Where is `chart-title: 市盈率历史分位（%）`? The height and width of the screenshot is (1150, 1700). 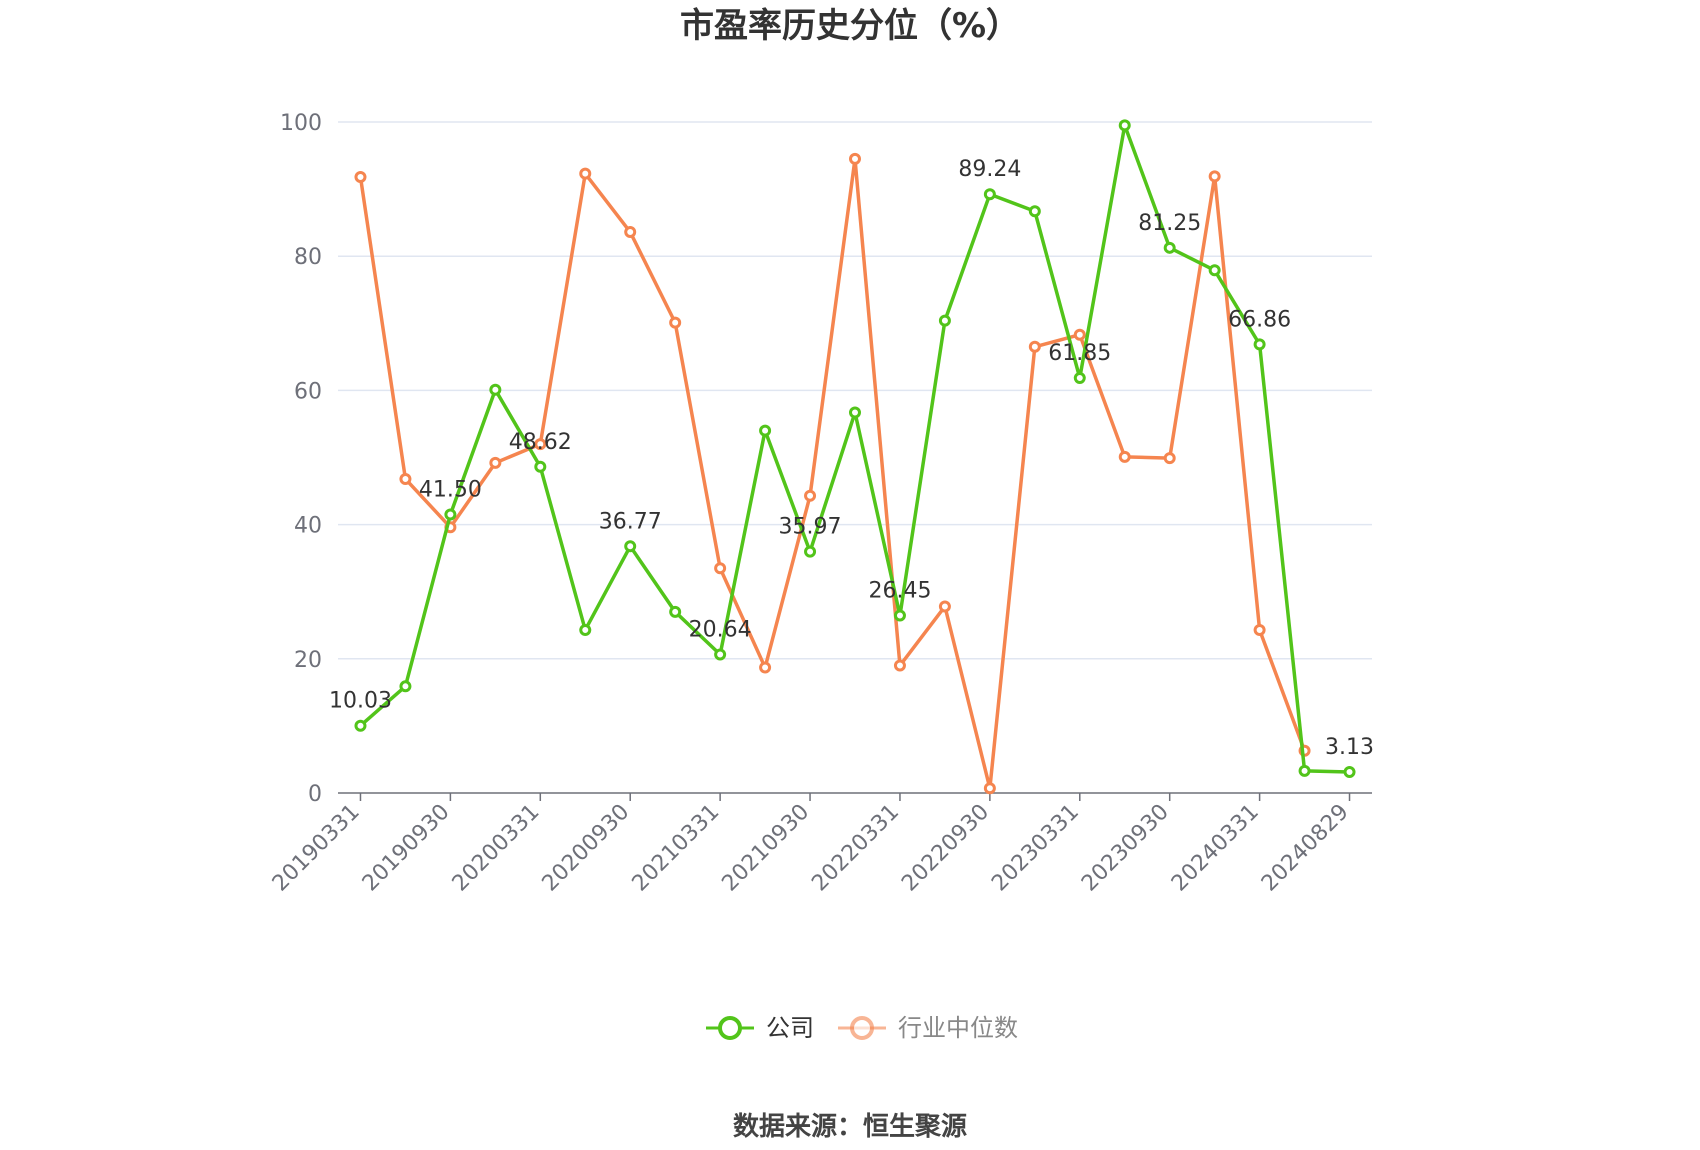
chart-title: 市盈率历史分位（%） is located at coordinates (850, 26).